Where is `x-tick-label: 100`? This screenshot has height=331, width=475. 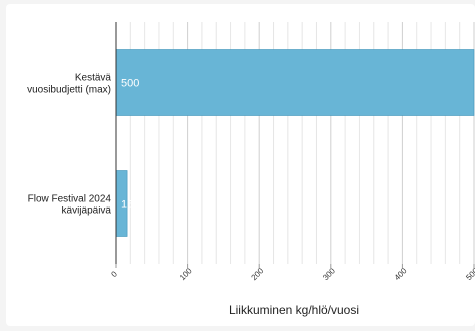 x-tick-label: 100 is located at coordinates (186, 274).